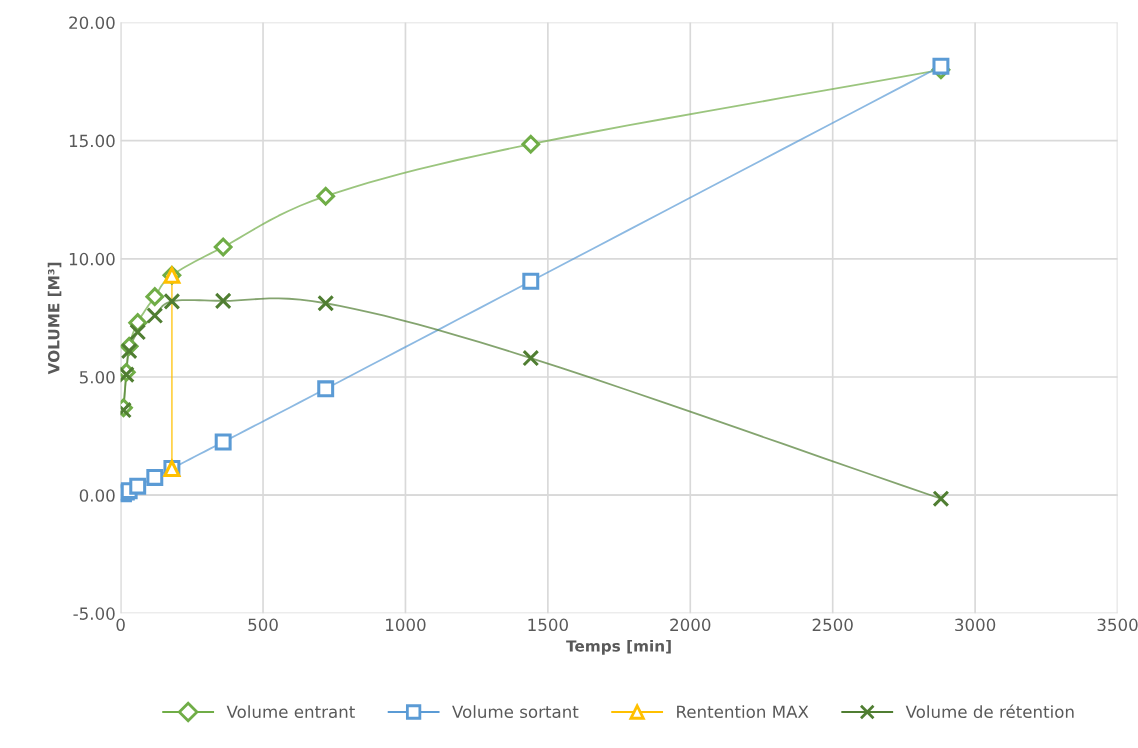 The width and height of the screenshot is (1138, 748). I want to click on x-axis-title: Temps [min], so click(618, 647).